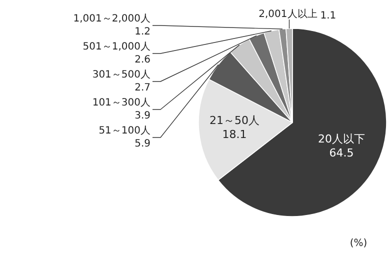 Image resolution: width=388 pixels, height=265 pixels. What do you see at coordinates (124, 131) in the screenshot?
I see `slice-label: 51～100人` at bounding box center [124, 131].